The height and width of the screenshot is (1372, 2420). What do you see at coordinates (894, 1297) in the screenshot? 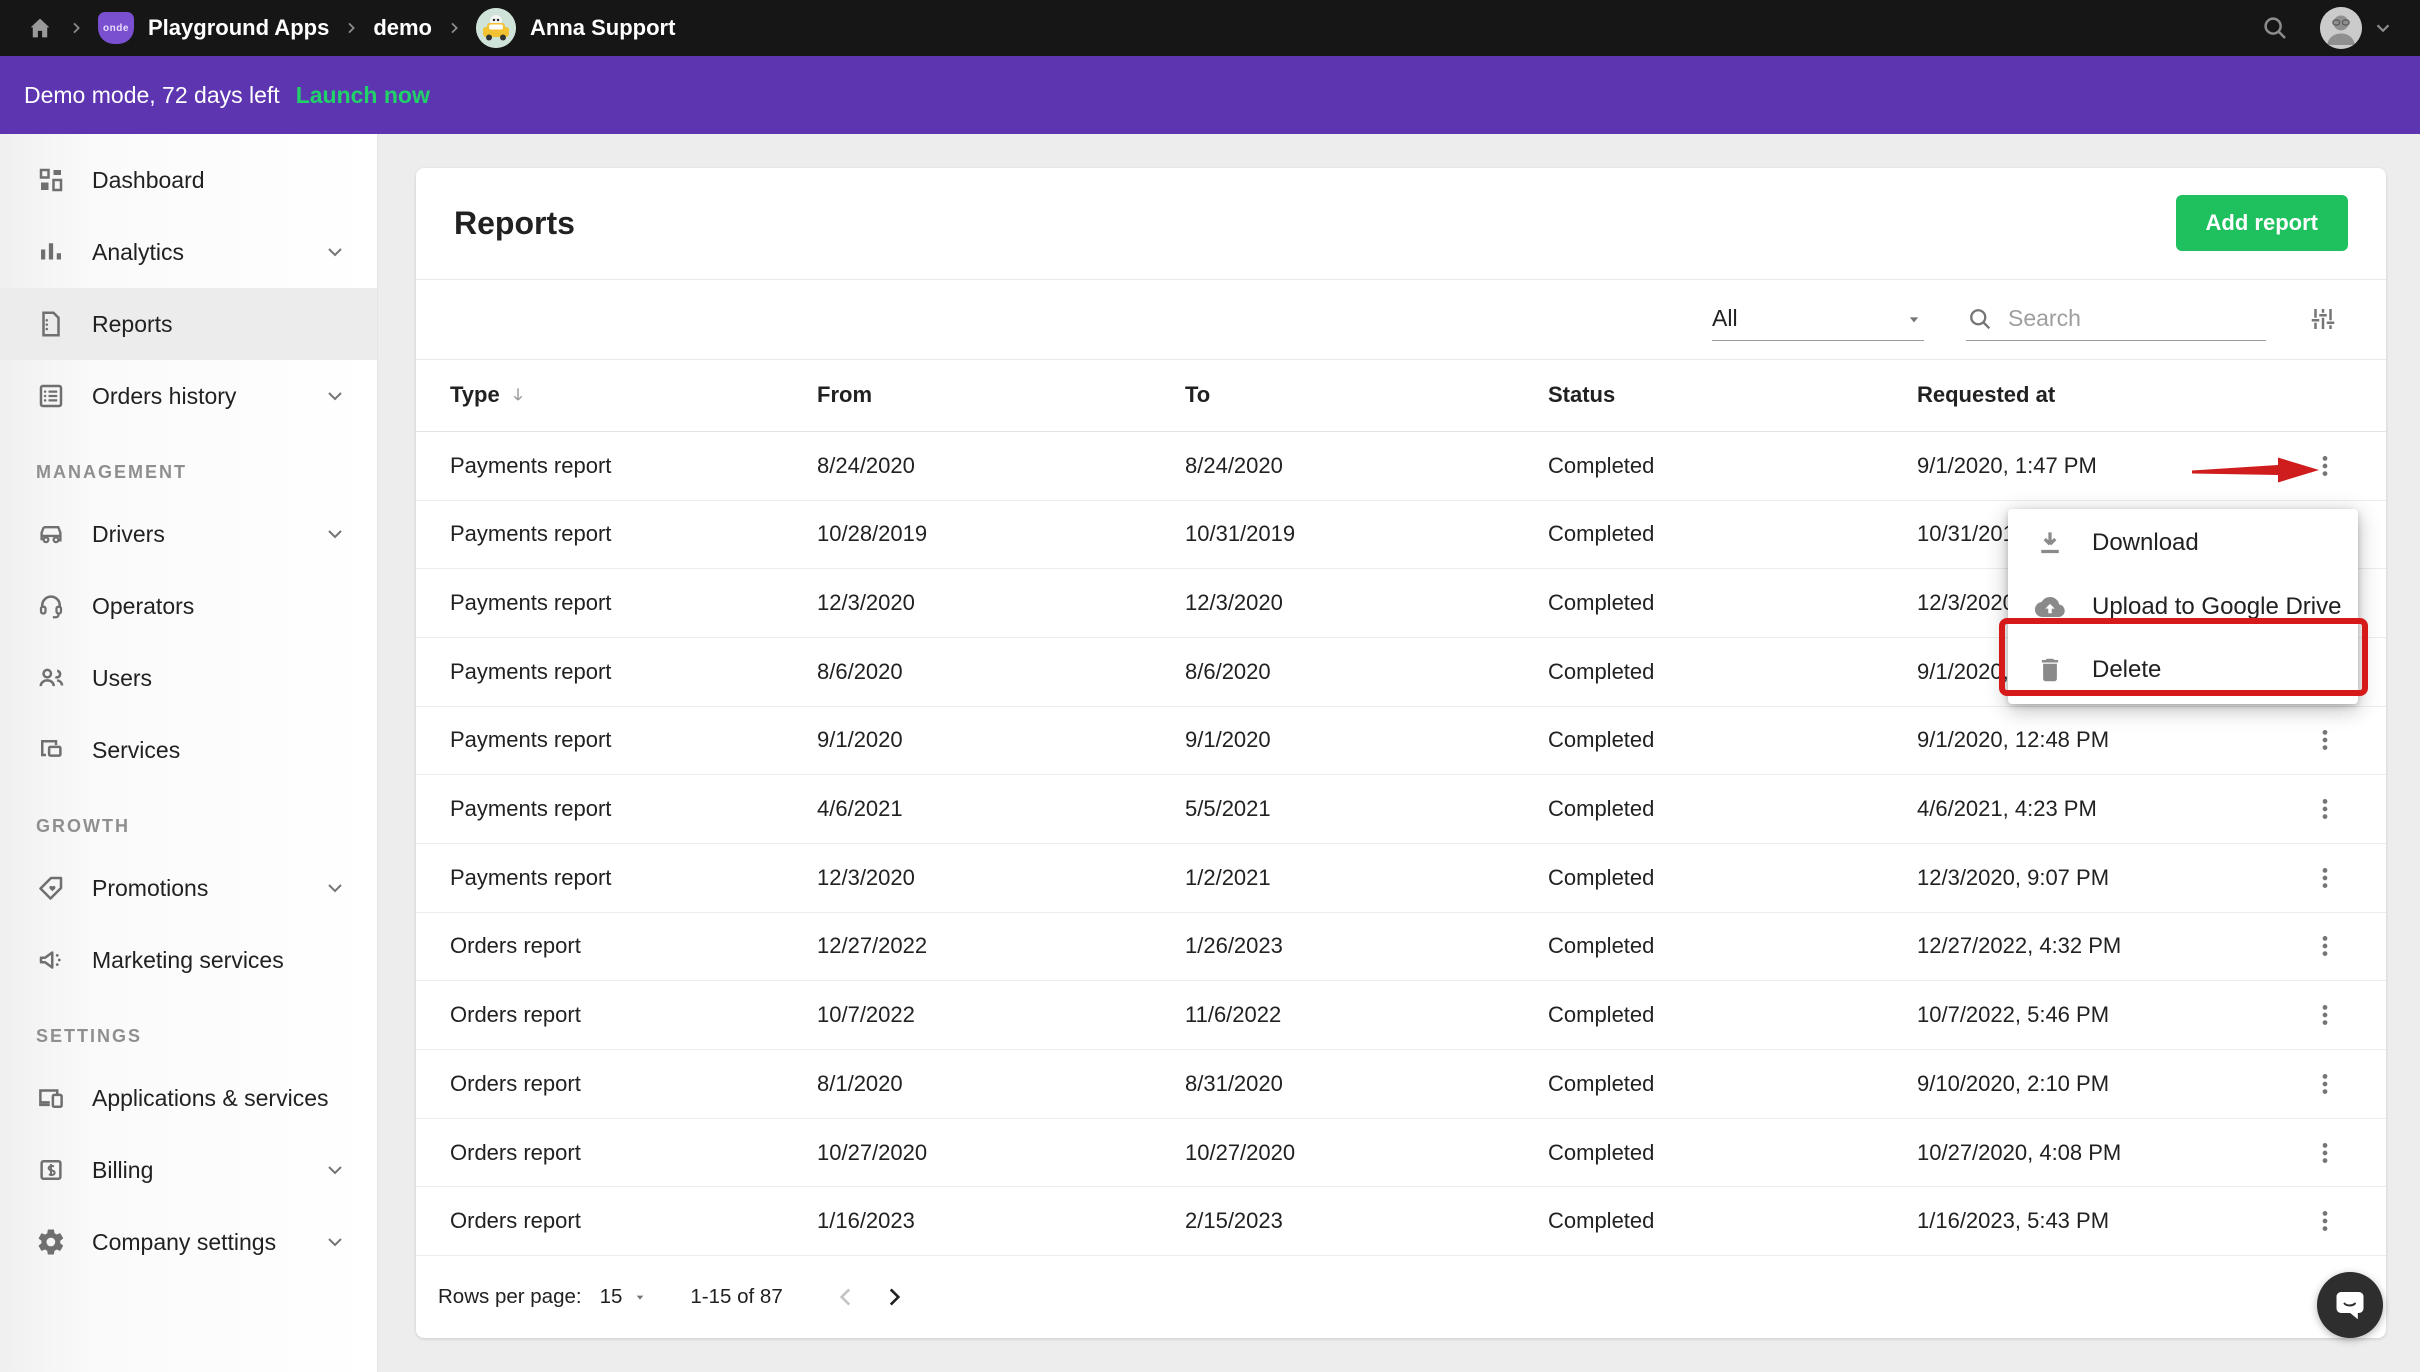
I see `next-page-icon` at bounding box center [894, 1297].